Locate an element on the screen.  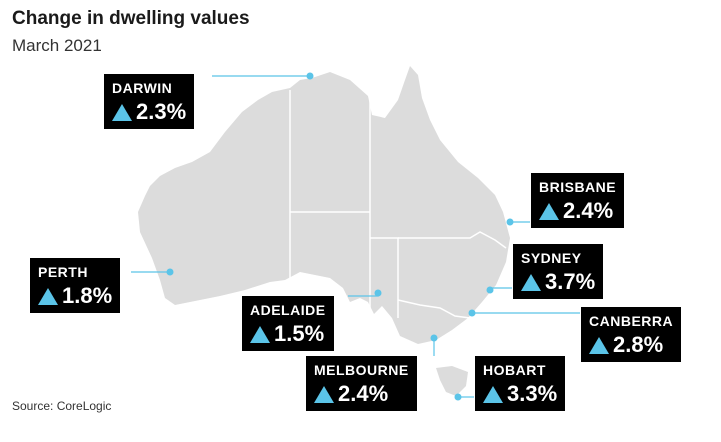
city-name: ADELAIDE is located at coordinates (288, 310).